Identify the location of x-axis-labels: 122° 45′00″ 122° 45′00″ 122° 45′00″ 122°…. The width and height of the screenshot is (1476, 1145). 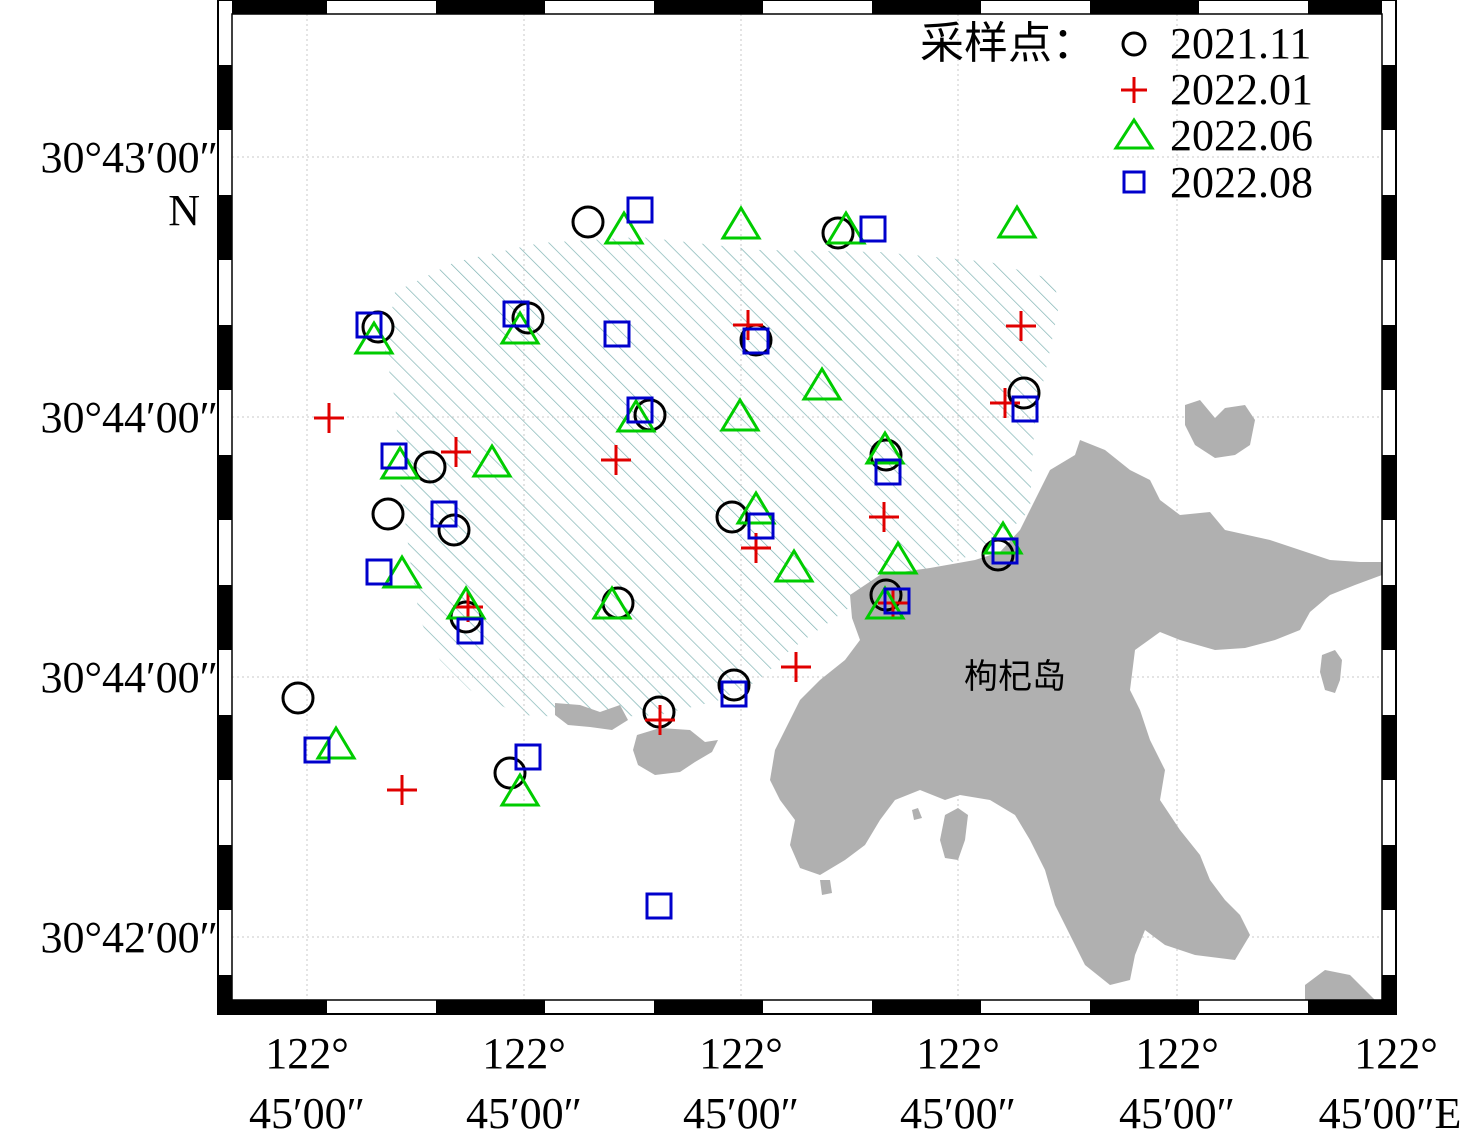
(855, 1083).